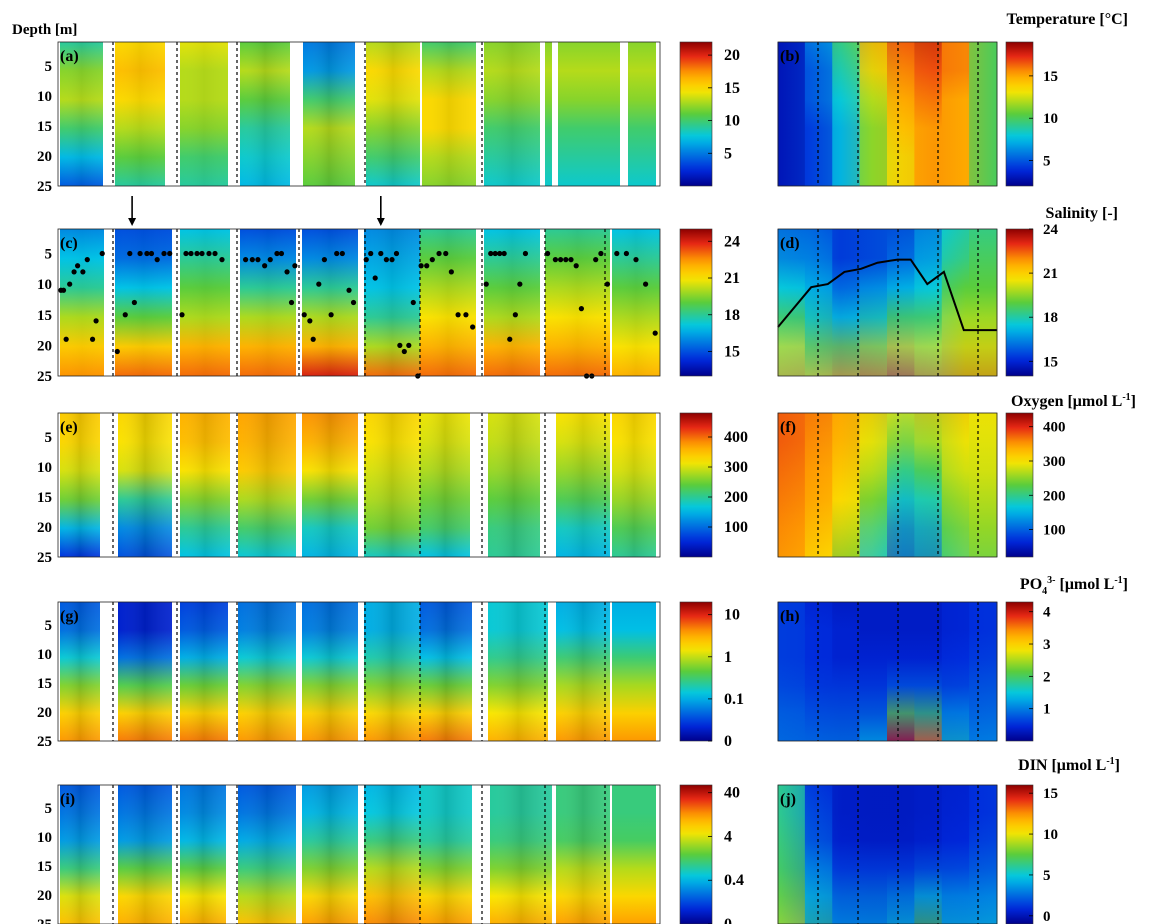 This screenshot has height=924, width=1149. What do you see at coordinates (887, 485) in the screenshot?
I see `oxygen-seasonal-blend` at bounding box center [887, 485].